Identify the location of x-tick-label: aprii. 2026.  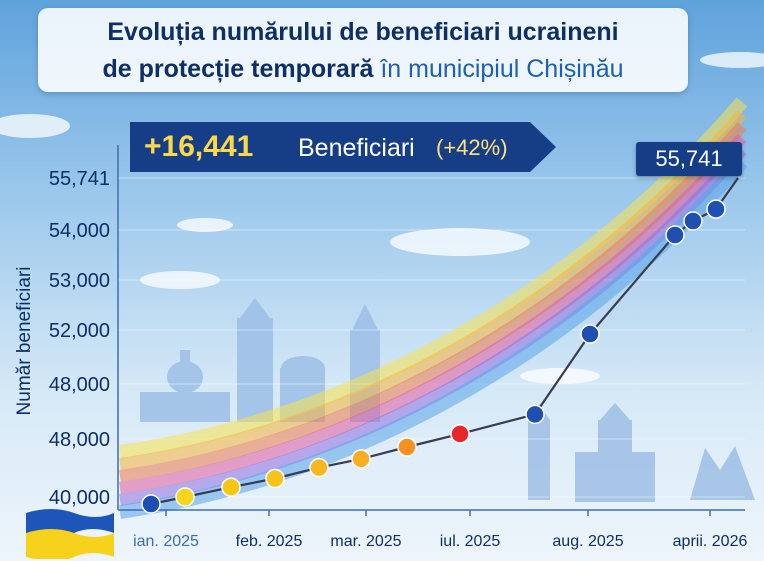
(710, 541).